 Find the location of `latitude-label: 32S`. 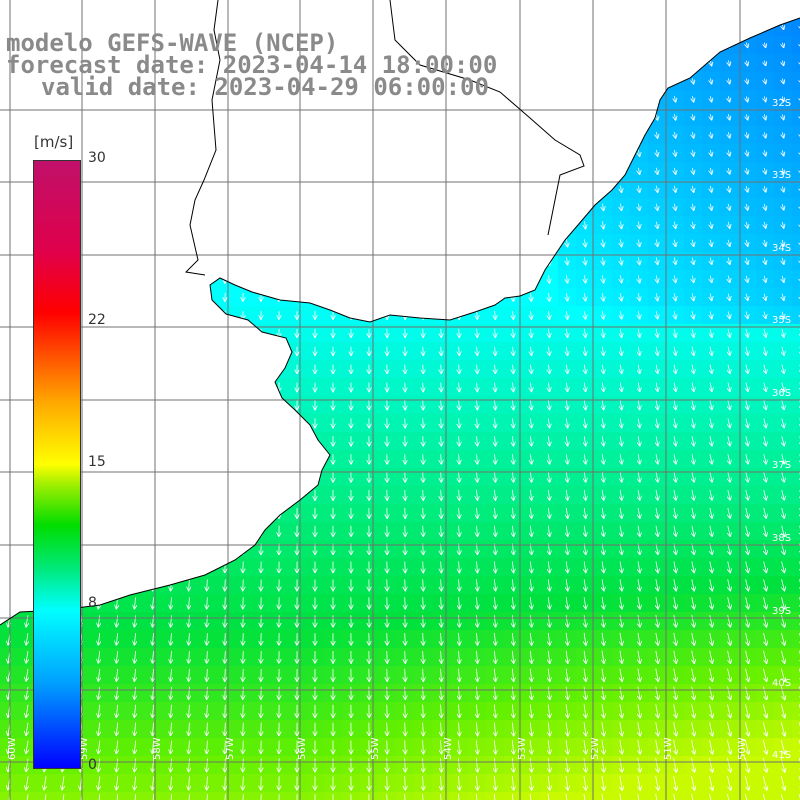

latitude-label: 32S is located at coordinates (781, 103).